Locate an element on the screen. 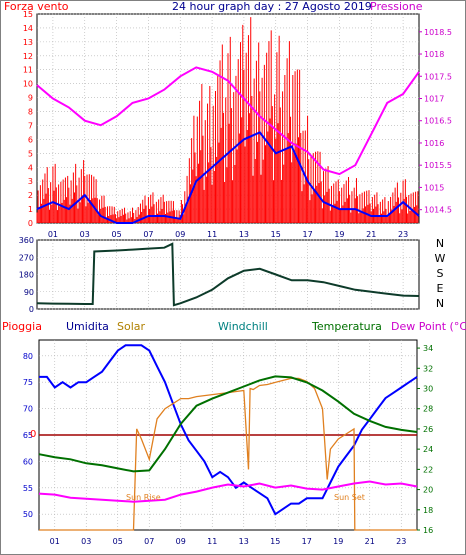 This screenshot has height=555, width=466. legend-item: Windchill is located at coordinates (243, 326).